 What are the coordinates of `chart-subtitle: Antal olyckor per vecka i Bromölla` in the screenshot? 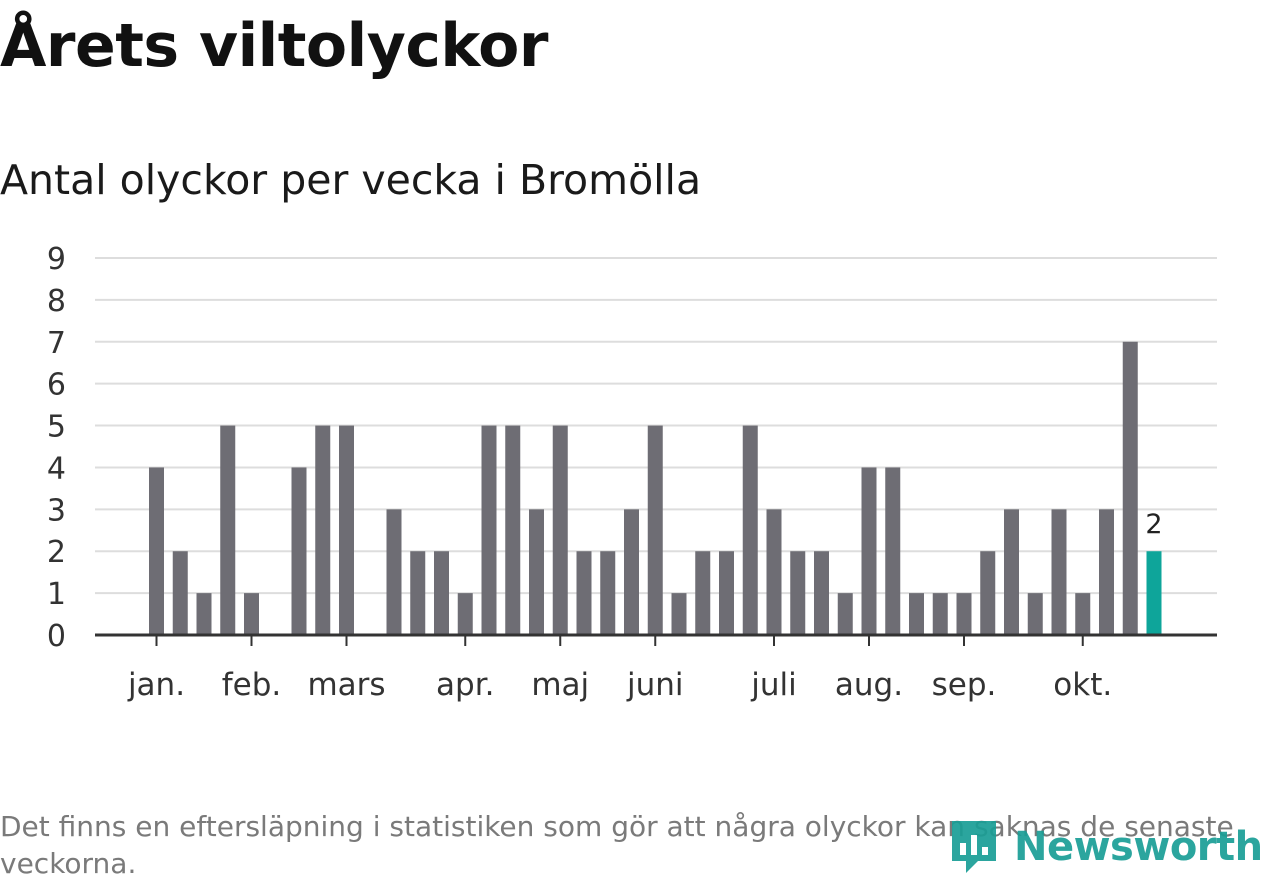 It's located at (351, 180).